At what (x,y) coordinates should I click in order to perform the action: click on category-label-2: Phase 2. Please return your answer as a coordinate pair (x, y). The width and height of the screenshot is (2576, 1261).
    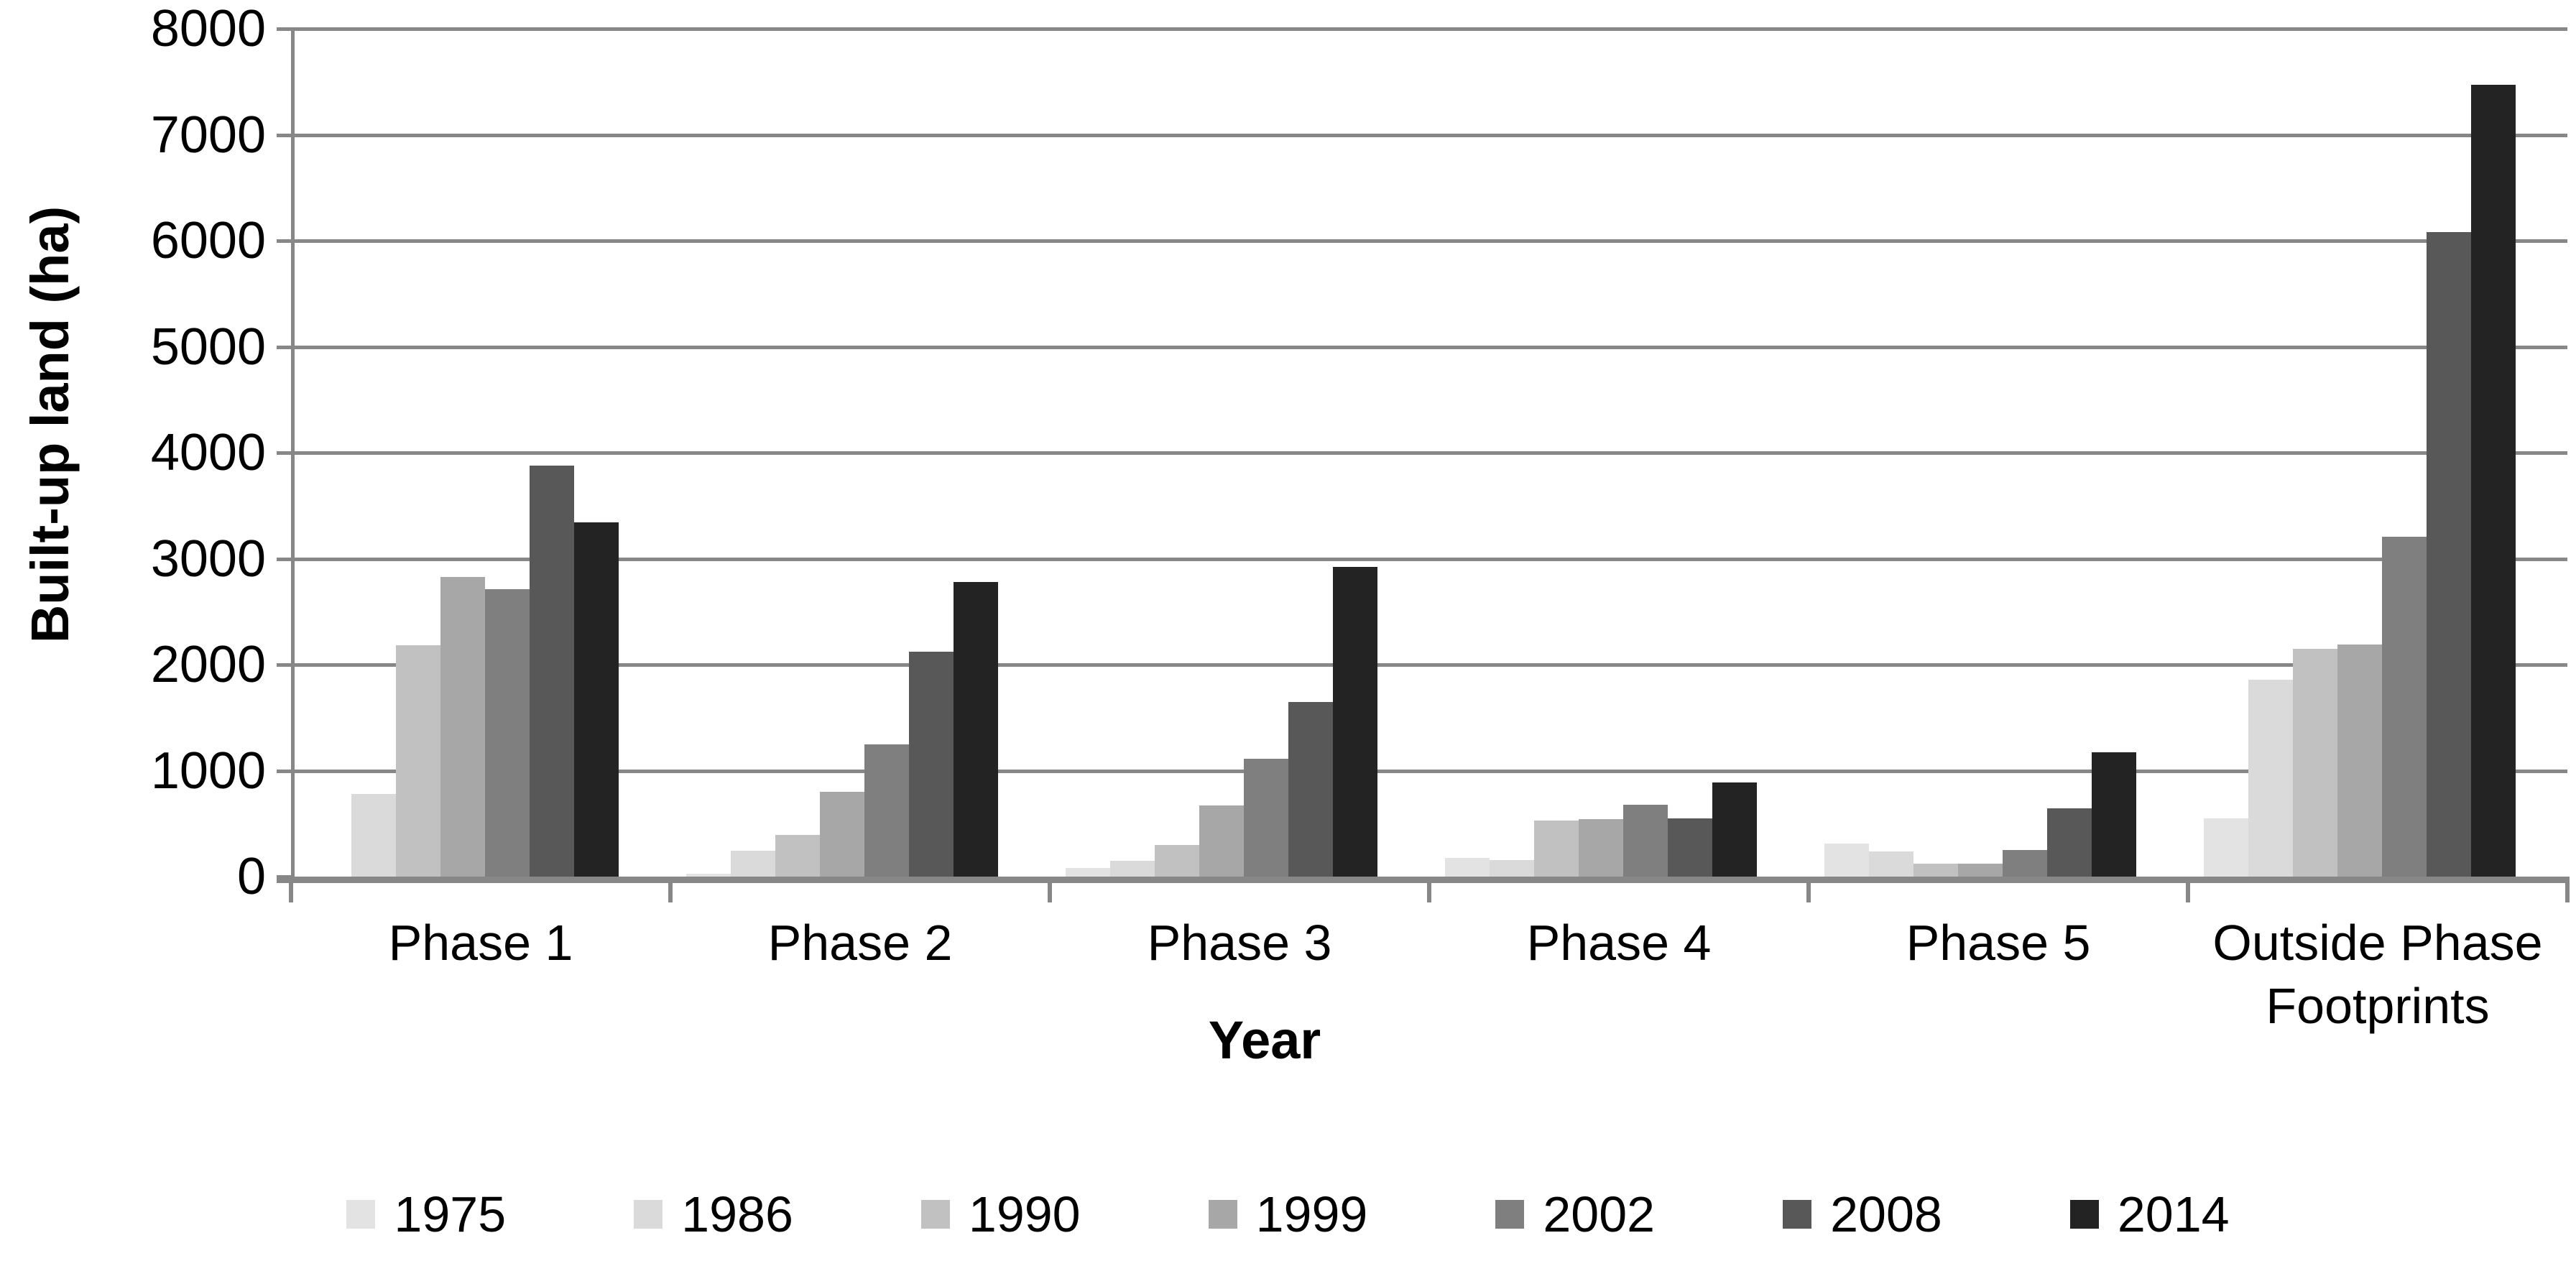
    Looking at the image, I should click on (860, 942).